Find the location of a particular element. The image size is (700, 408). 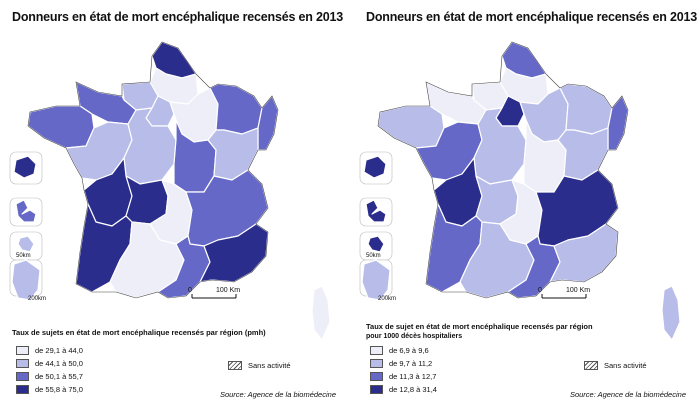

left-sans-activite: Sans activité is located at coordinates (259, 365).